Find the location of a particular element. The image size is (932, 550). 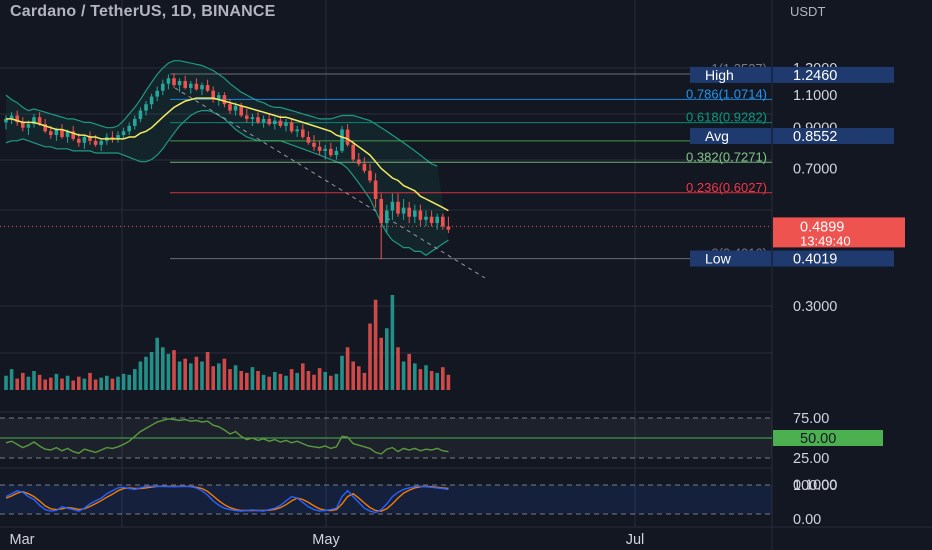

time-axis-tick: Mar is located at coordinates (22, 540).